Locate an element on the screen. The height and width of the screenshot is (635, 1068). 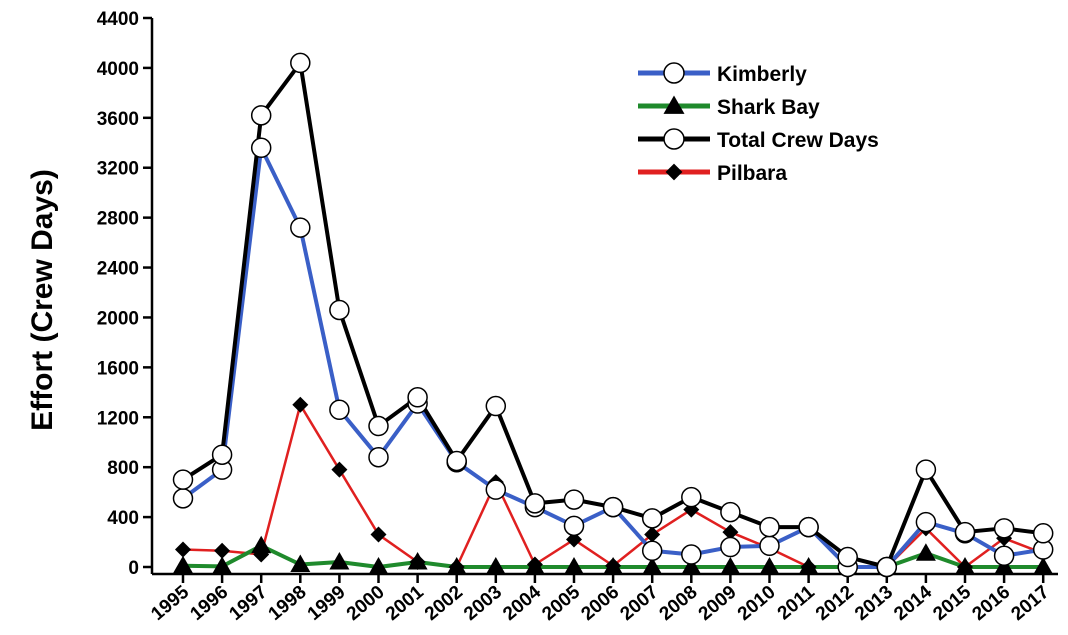
x-tick-label: 2017 is located at coordinates (1031, 603).